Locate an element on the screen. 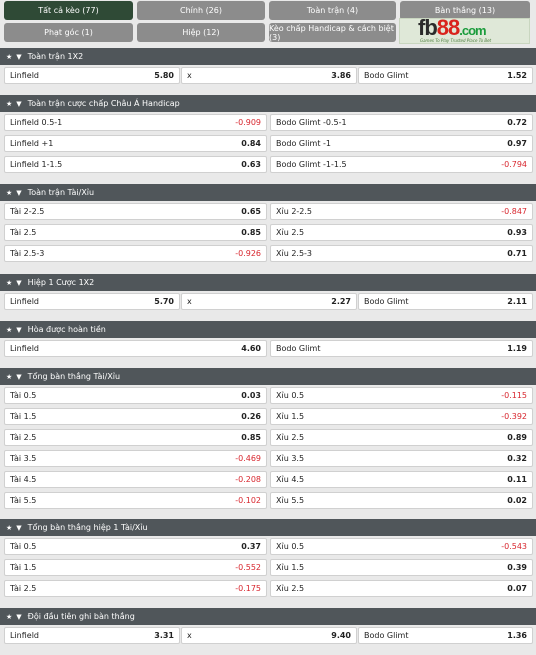 Image resolution: width=536 pixels, height=655 pixels. odds-cell: Tài 0.5 0.37 is located at coordinates (135, 546).